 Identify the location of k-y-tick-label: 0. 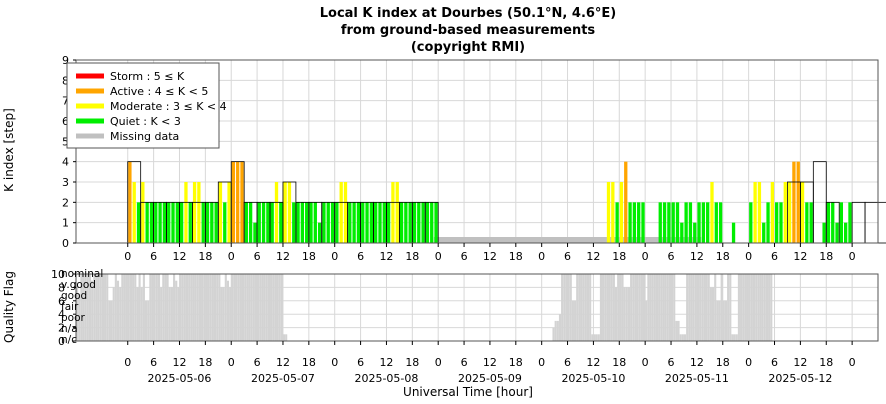
(65, 243).